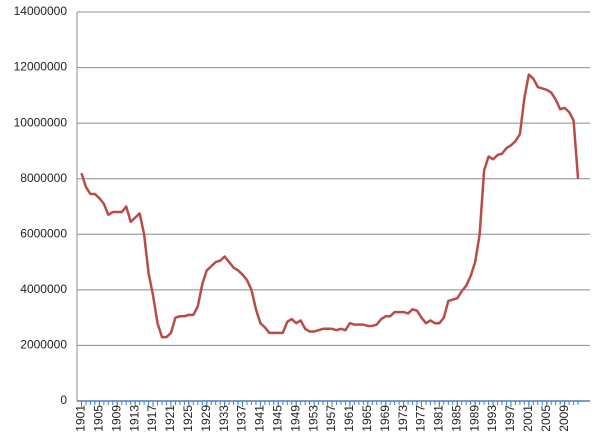 Image resolution: width=600 pixels, height=448 pixels. I want to click on y-tick-label: 12000000, so click(41, 67).